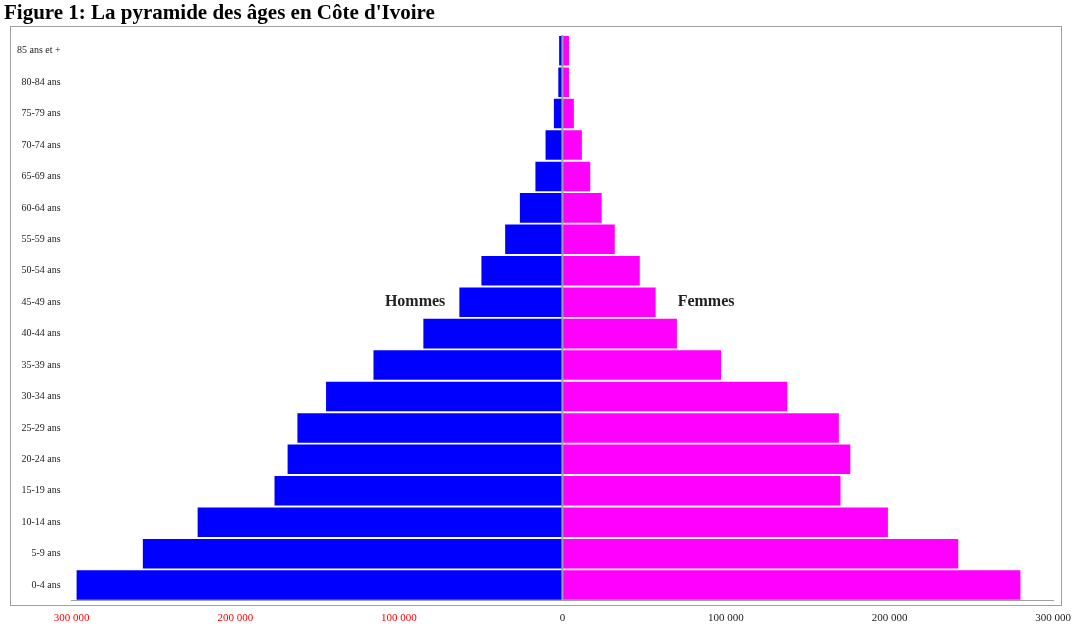 Image resolution: width=1074 pixels, height=632 pixels. What do you see at coordinates (46, 584) in the screenshot?
I see `y-tick-label: 0-4 ans` at bounding box center [46, 584].